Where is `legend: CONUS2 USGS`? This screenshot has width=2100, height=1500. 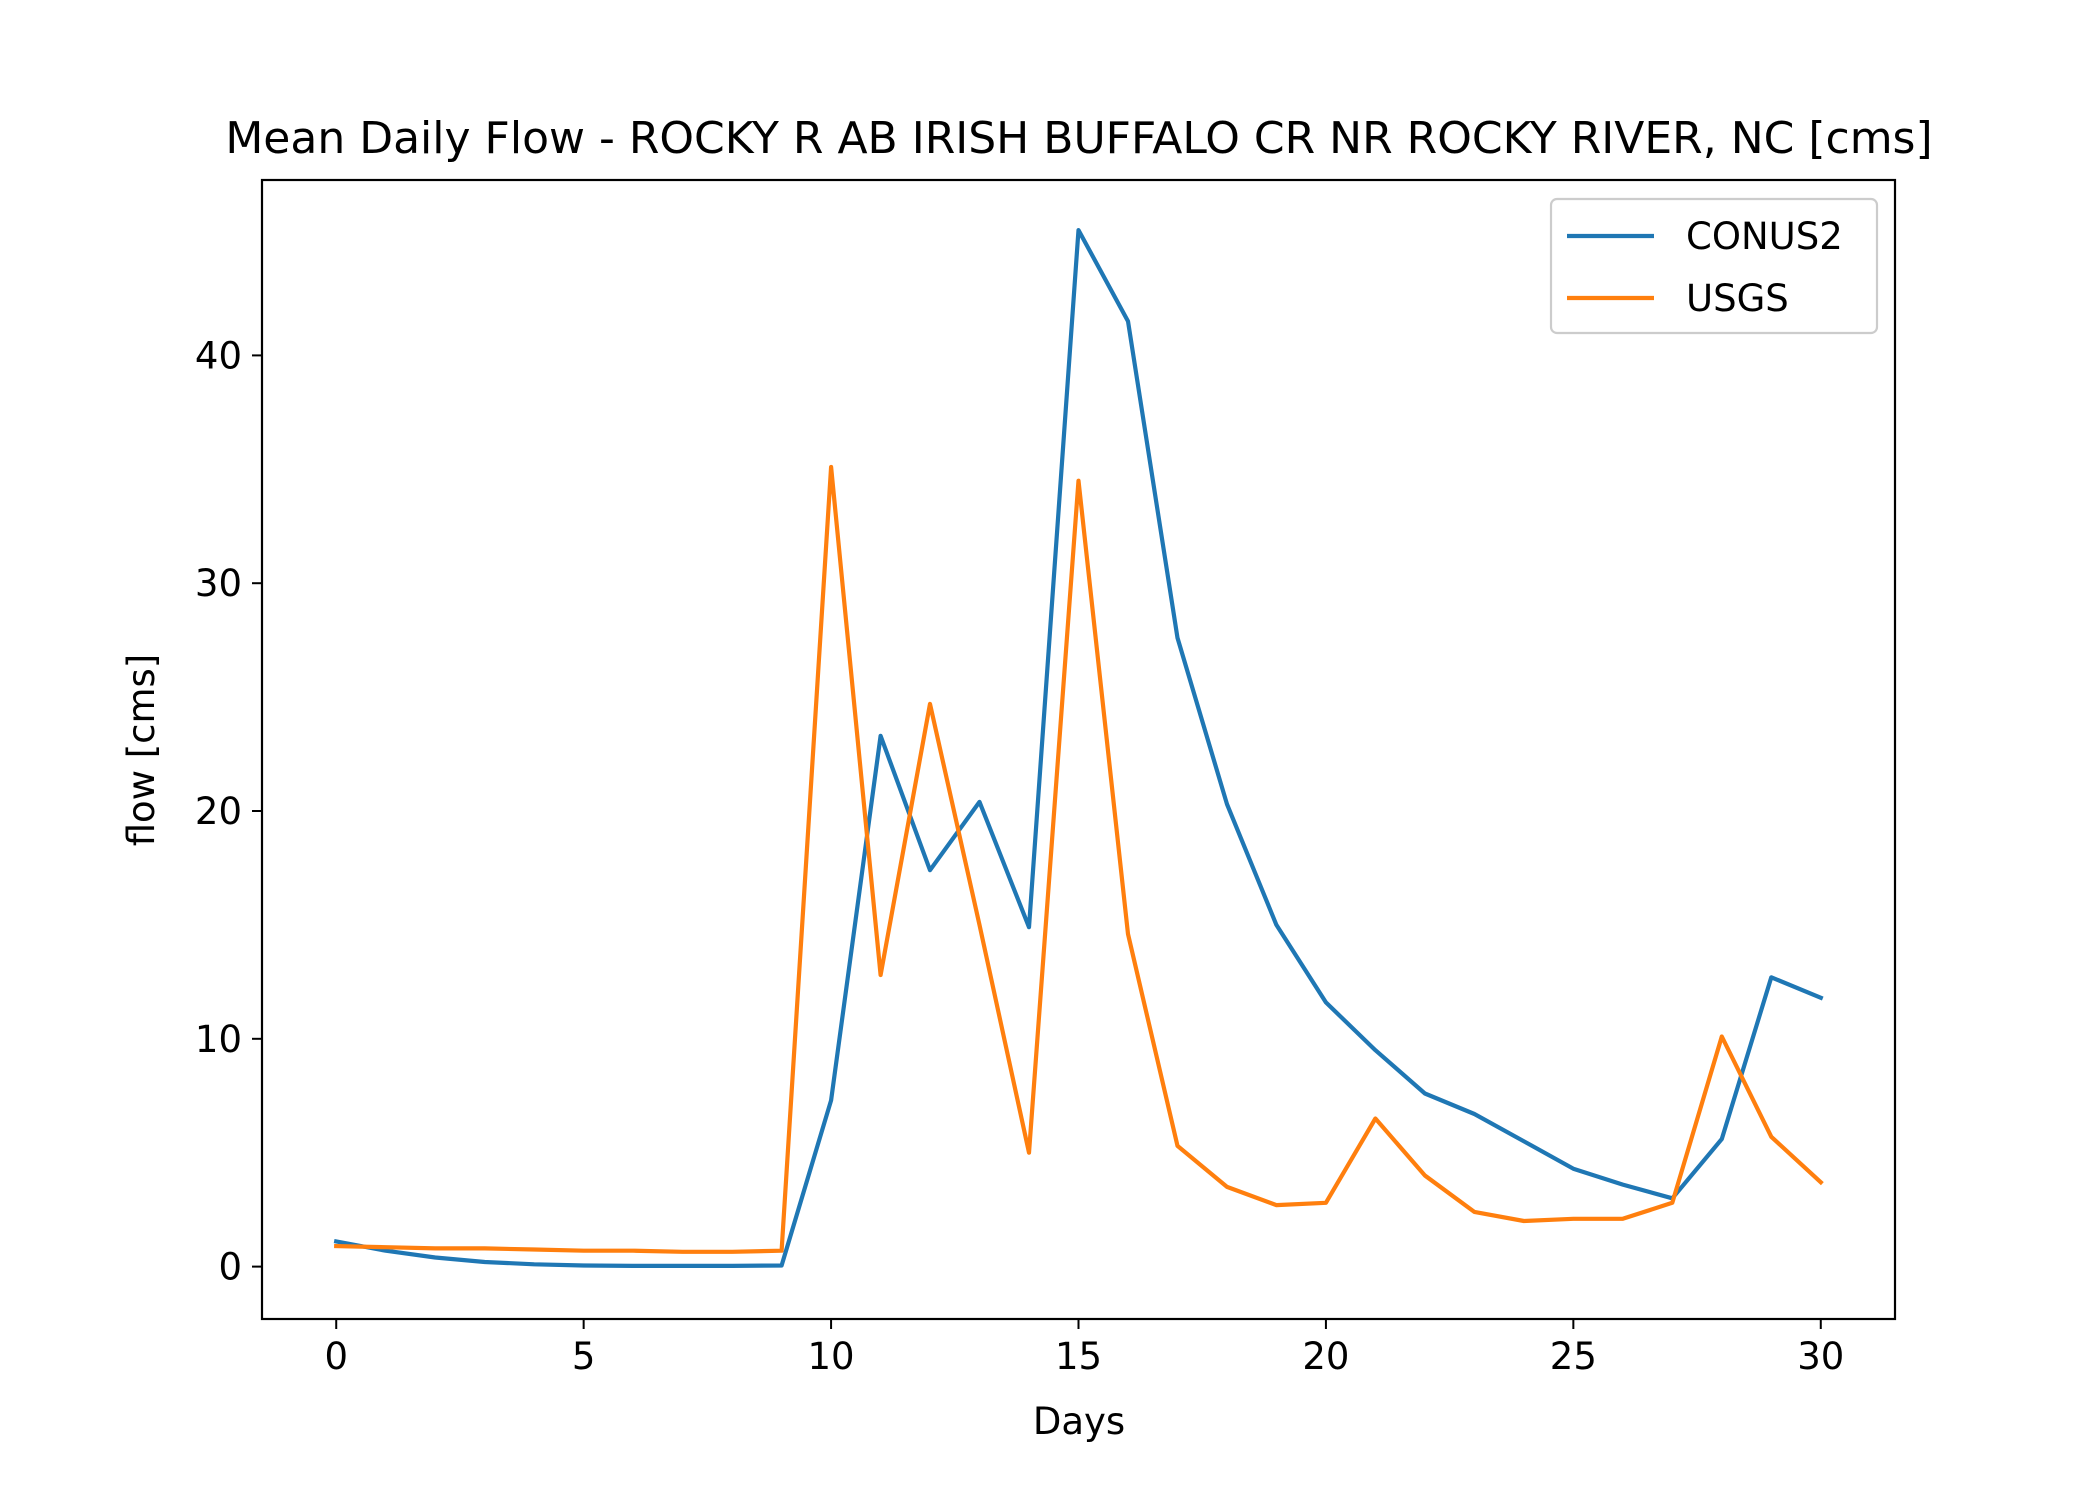 legend: CONUS2 USGS is located at coordinates (1714, 266).